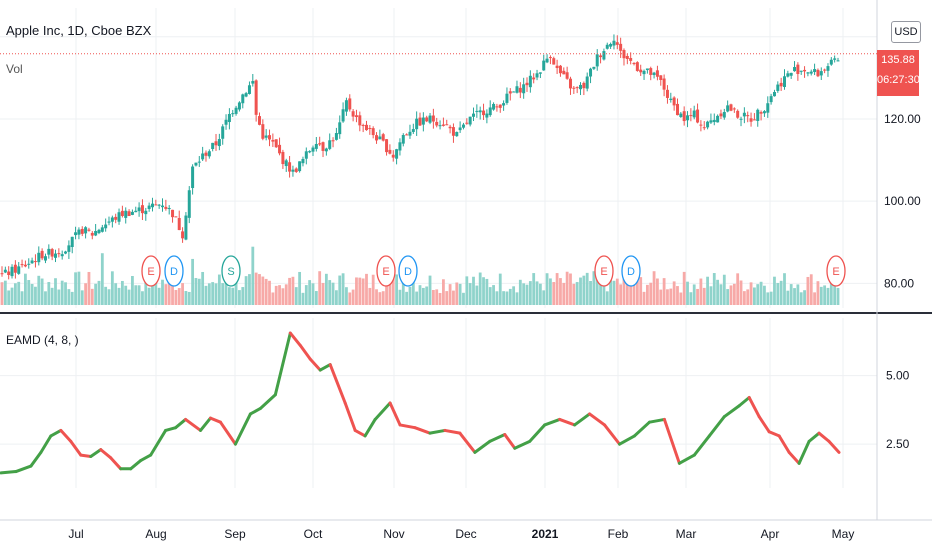  What do you see at coordinates (902, 119) in the screenshot?
I see `price-axis-label: 120.00` at bounding box center [902, 119].